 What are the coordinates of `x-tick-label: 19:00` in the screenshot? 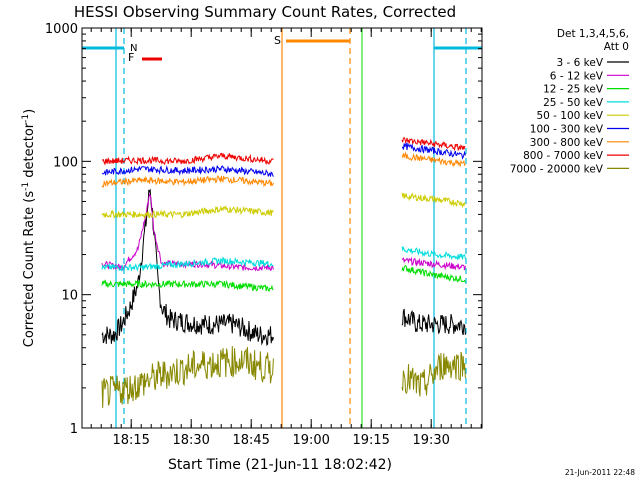 It's located at (310, 440).